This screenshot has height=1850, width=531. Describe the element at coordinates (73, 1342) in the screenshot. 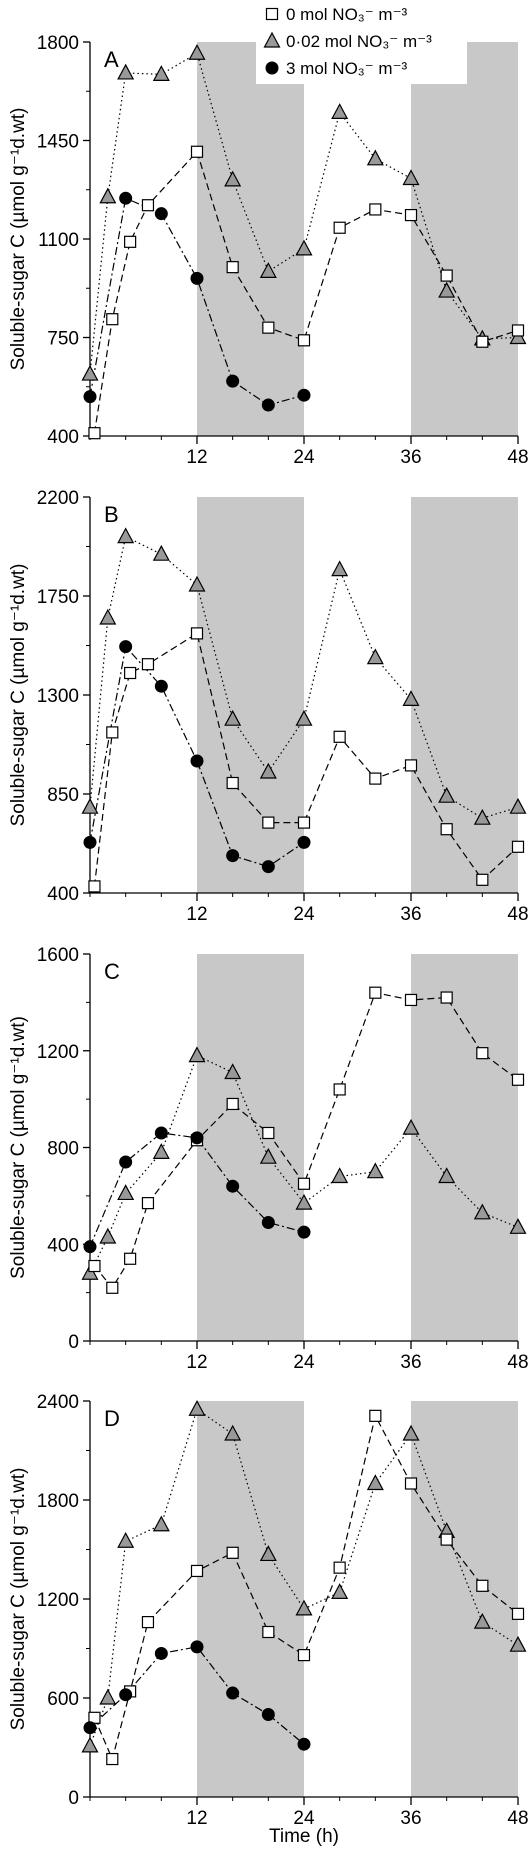

I see `y-tick-label: 0` at that location.